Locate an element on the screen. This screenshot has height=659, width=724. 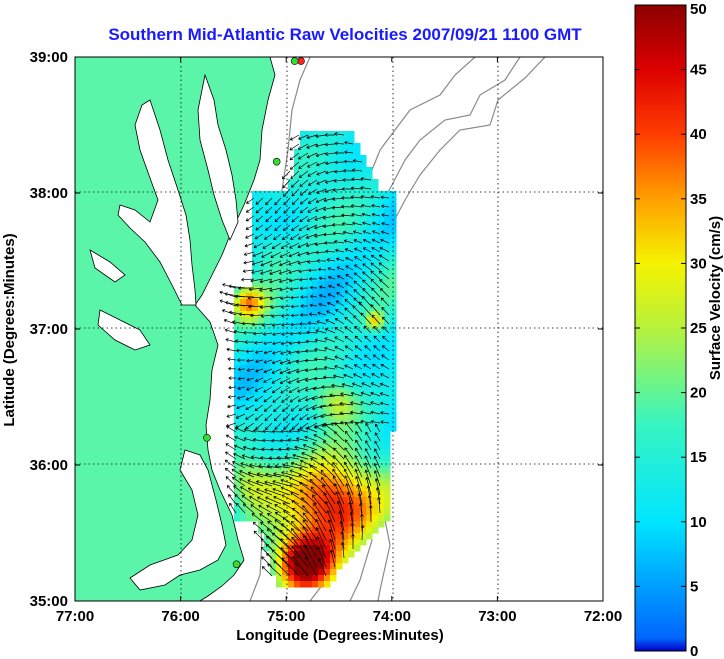
colorbar-gradient is located at coordinates (660, 328).